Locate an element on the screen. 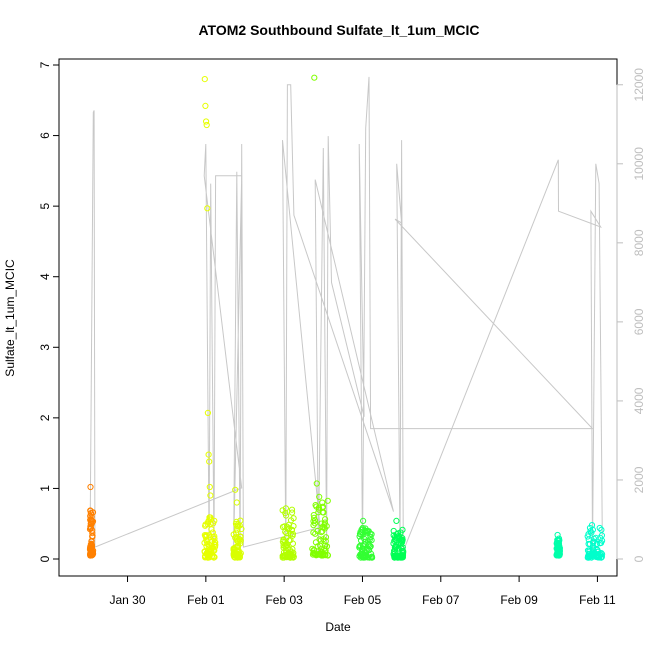  y-tick-label: 0 is located at coordinates (45, 558).